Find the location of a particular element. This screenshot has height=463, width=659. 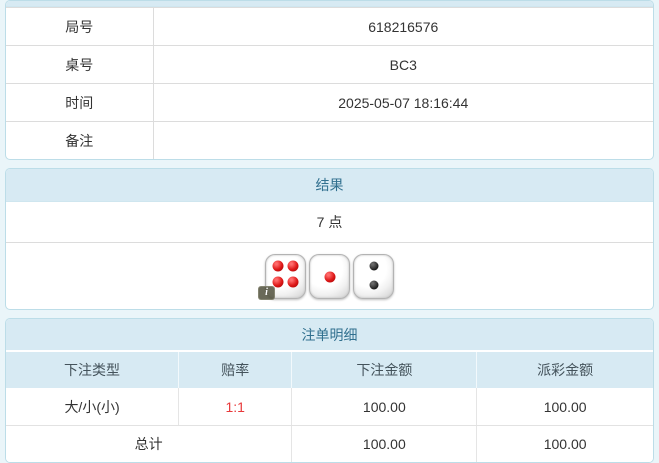

bet-table-header-row: 下注类型 赔率 下注金额 派彩金额 is located at coordinates (329, 370).